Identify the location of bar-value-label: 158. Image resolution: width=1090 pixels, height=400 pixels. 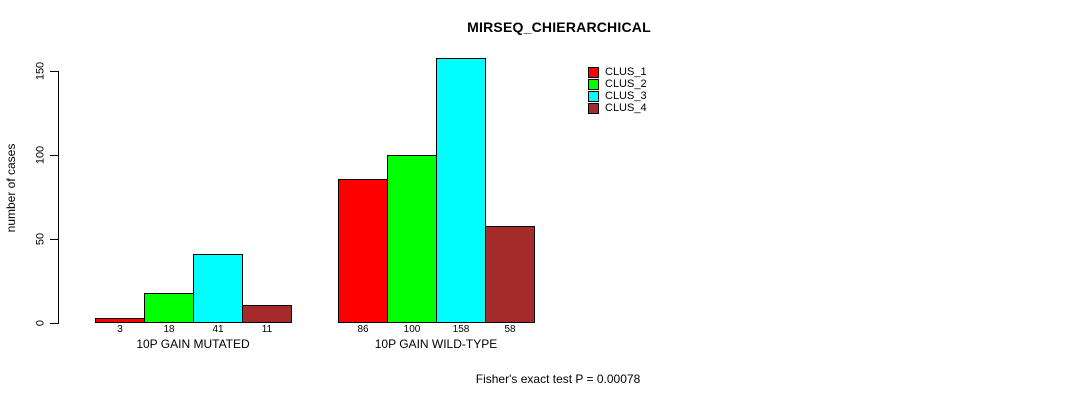
(461, 329).